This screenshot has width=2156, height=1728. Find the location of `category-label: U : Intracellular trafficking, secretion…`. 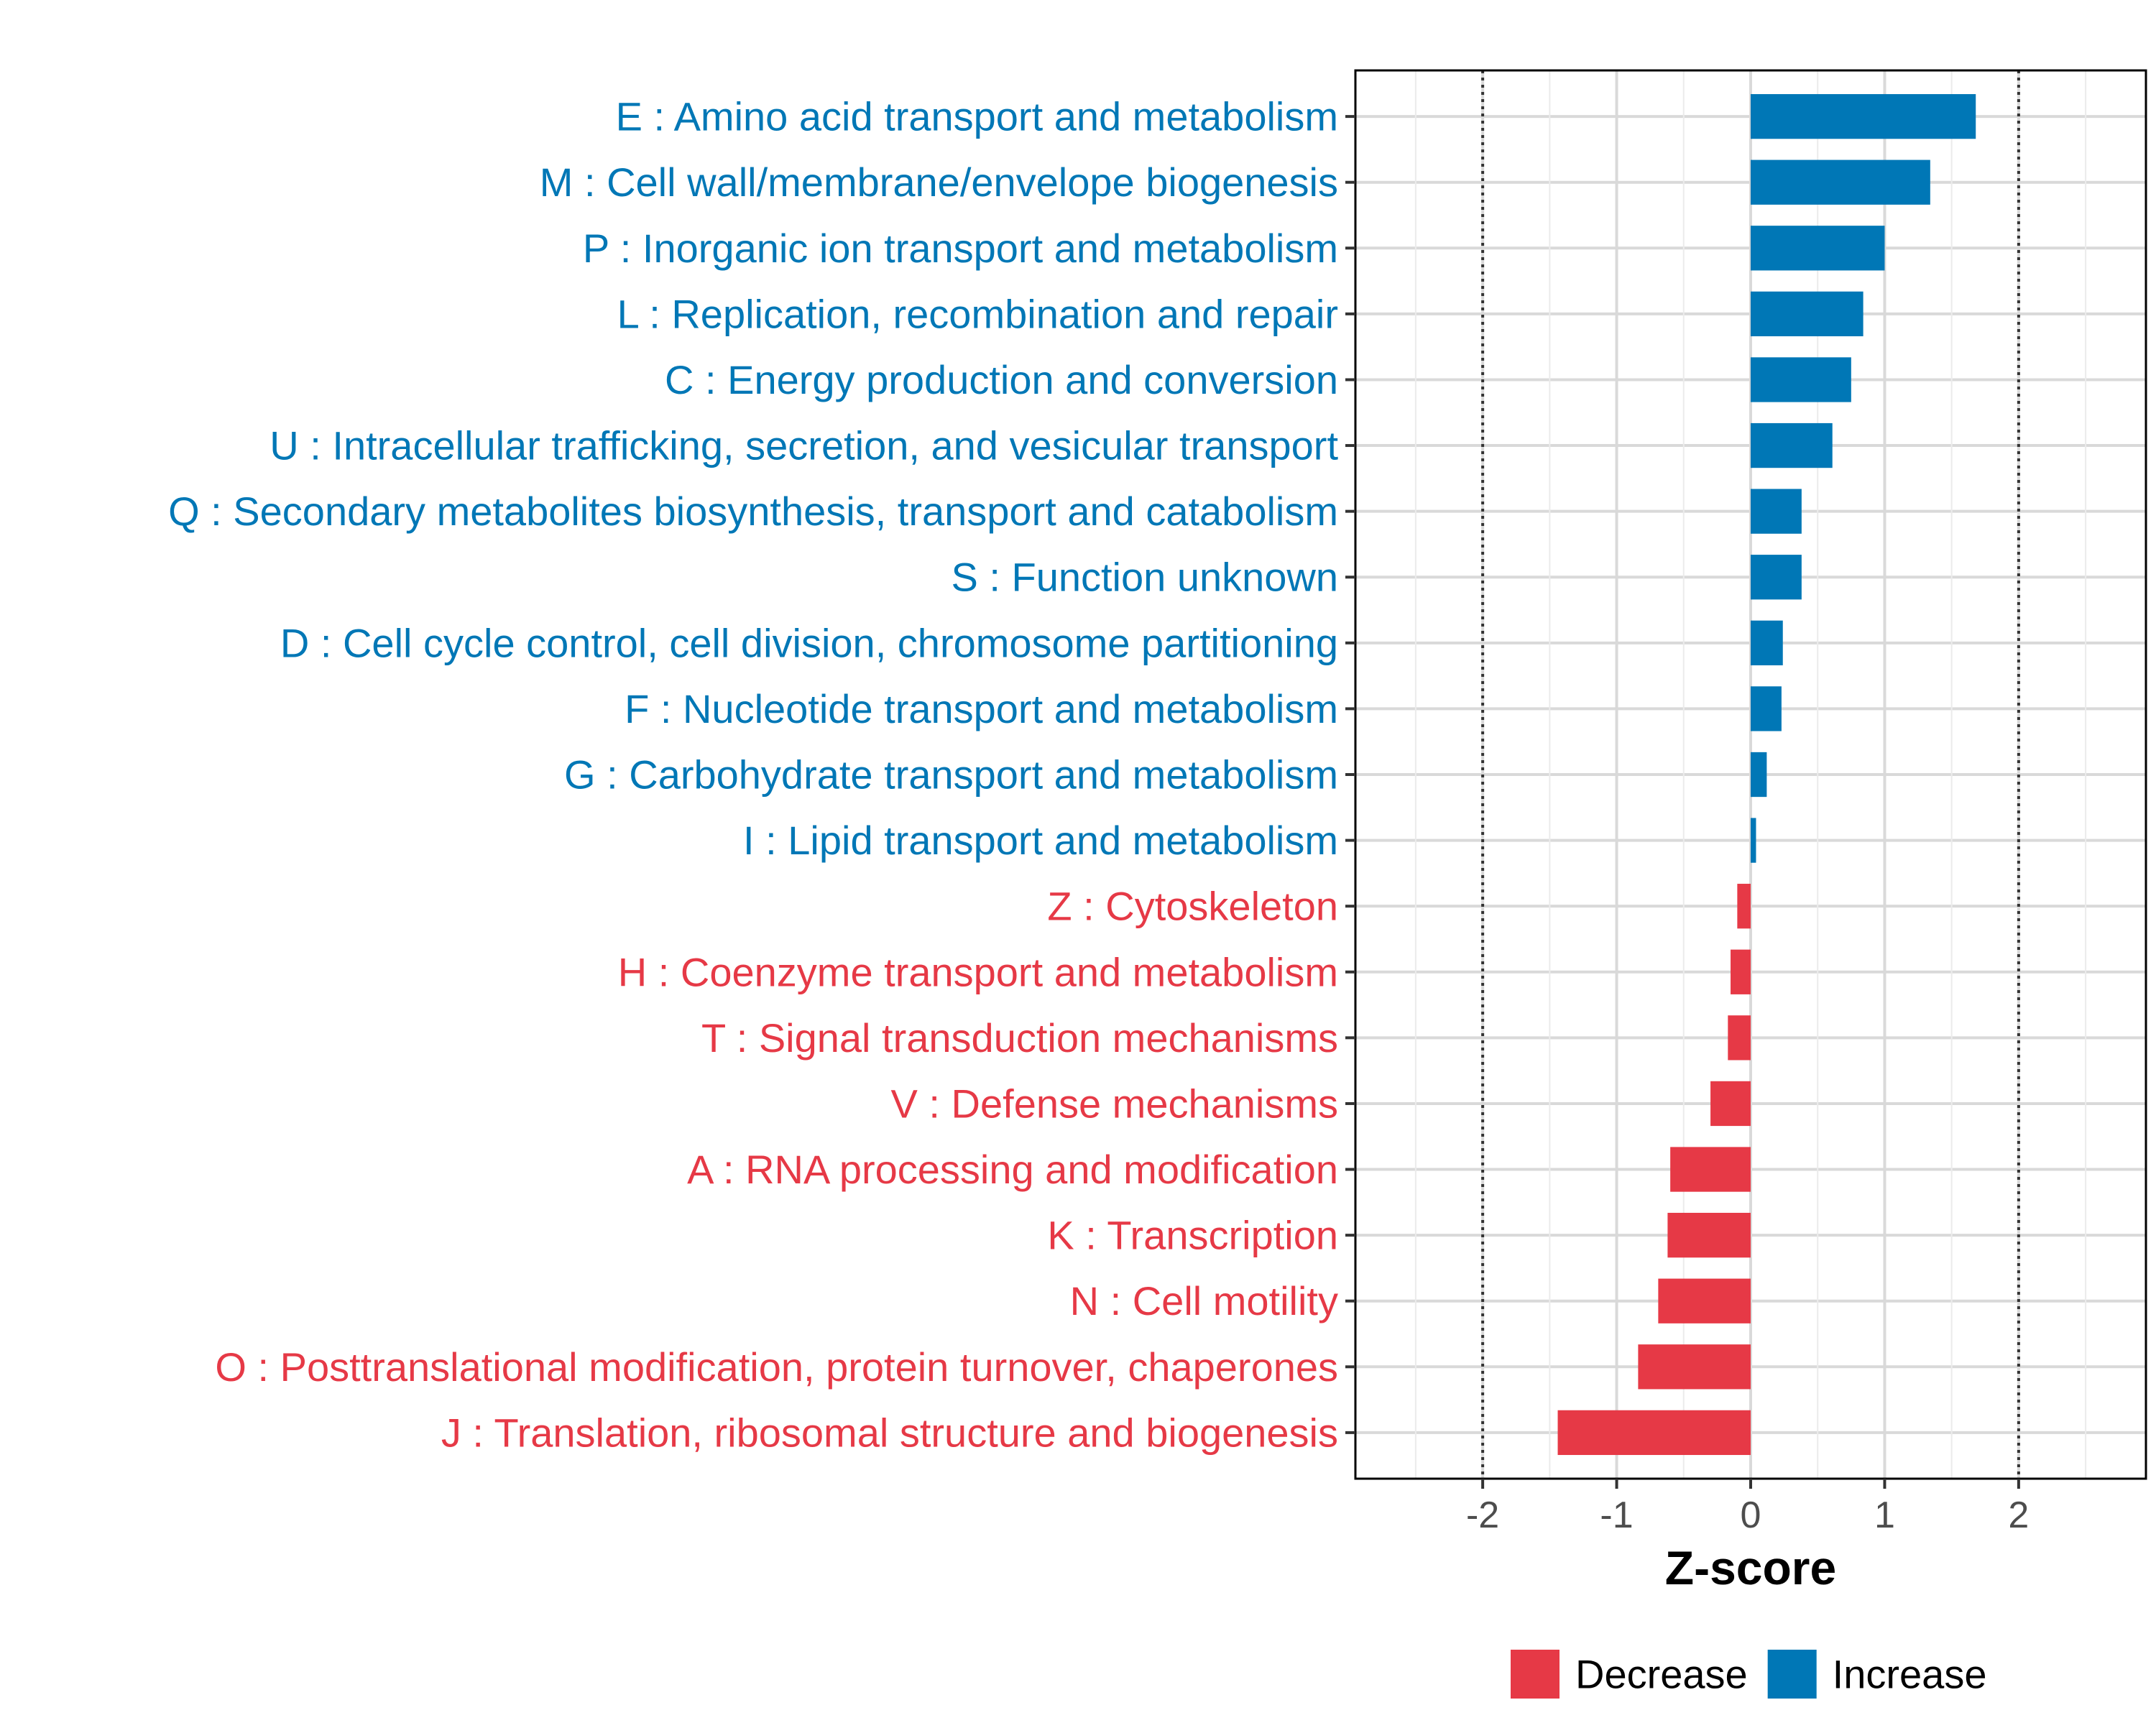

category-label: U : Intracellular trafficking, secretion… is located at coordinates (804, 445).